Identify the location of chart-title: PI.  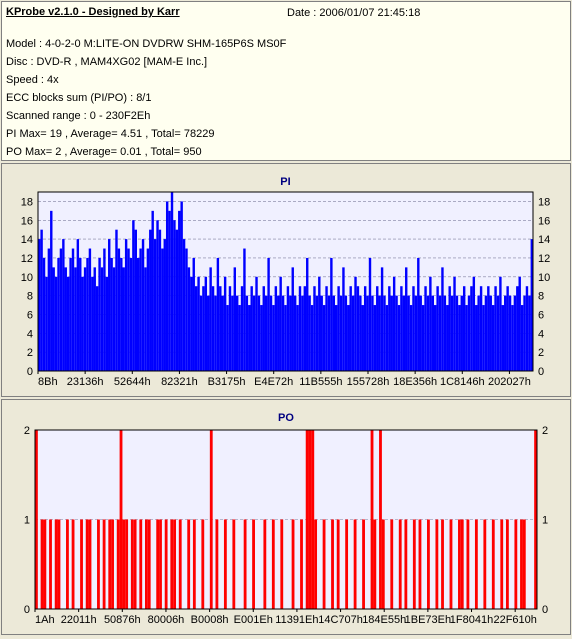
(285, 182).